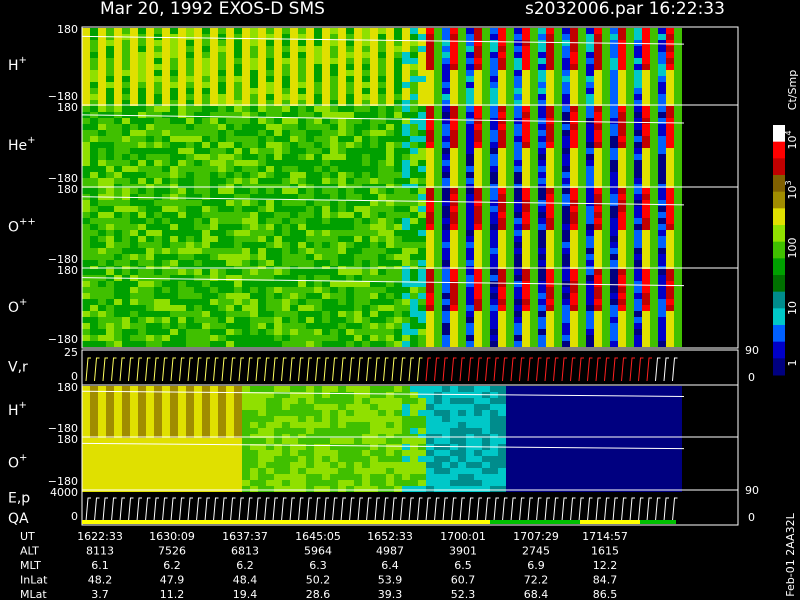 This screenshot has width=800, height=600. What do you see at coordinates (752, 350) in the screenshot?
I see `right-tick-top: 90` at bounding box center [752, 350].